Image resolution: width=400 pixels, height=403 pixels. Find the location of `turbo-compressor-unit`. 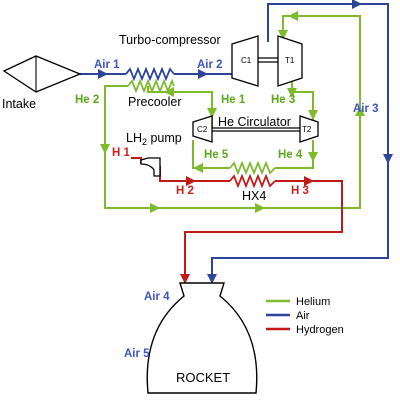

turbo-compressor-unit is located at coordinates (267, 61).